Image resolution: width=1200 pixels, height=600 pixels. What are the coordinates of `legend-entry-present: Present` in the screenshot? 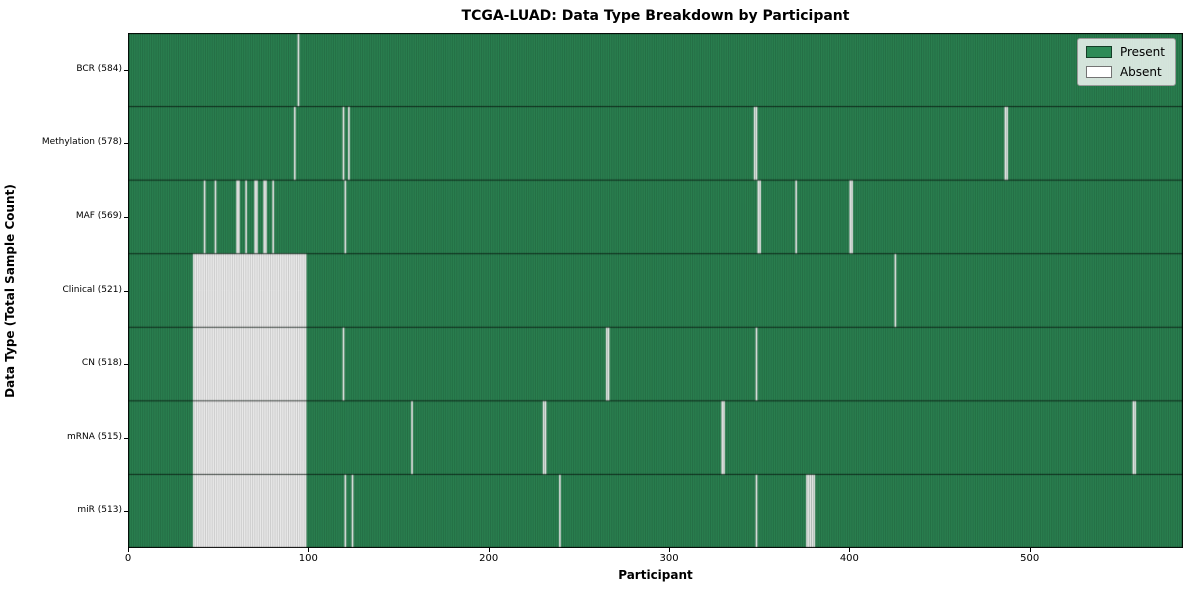 It's located at (1125, 52).